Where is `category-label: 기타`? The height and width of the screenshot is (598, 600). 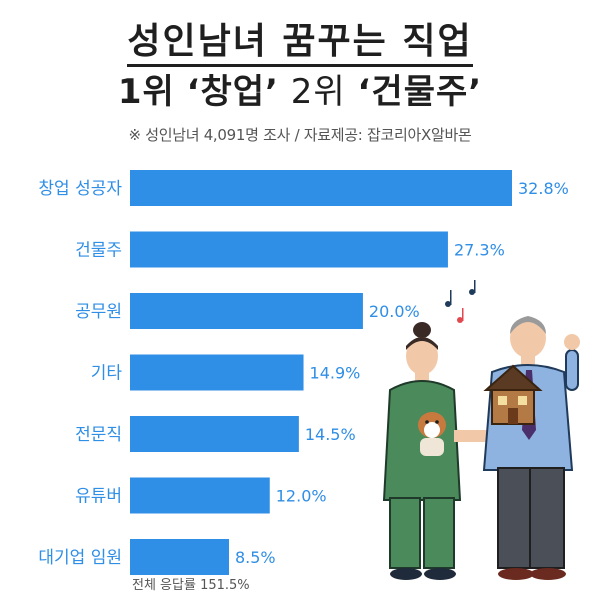
category-label: 기타 is located at coordinates (107, 374).